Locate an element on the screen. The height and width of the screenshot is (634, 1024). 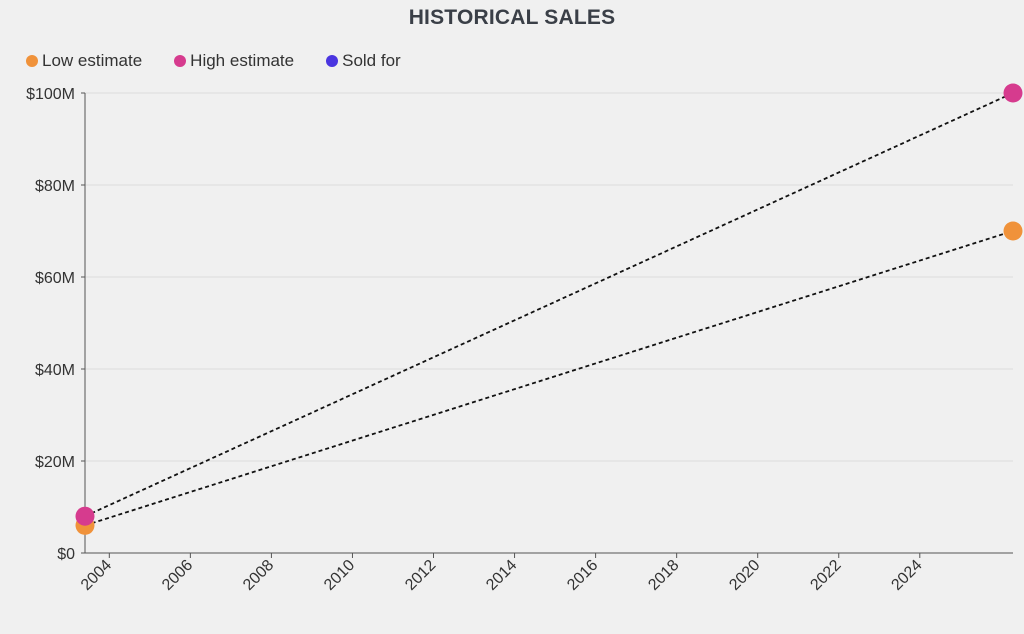
y-tick-label: $100M is located at coordinates (50, 94).